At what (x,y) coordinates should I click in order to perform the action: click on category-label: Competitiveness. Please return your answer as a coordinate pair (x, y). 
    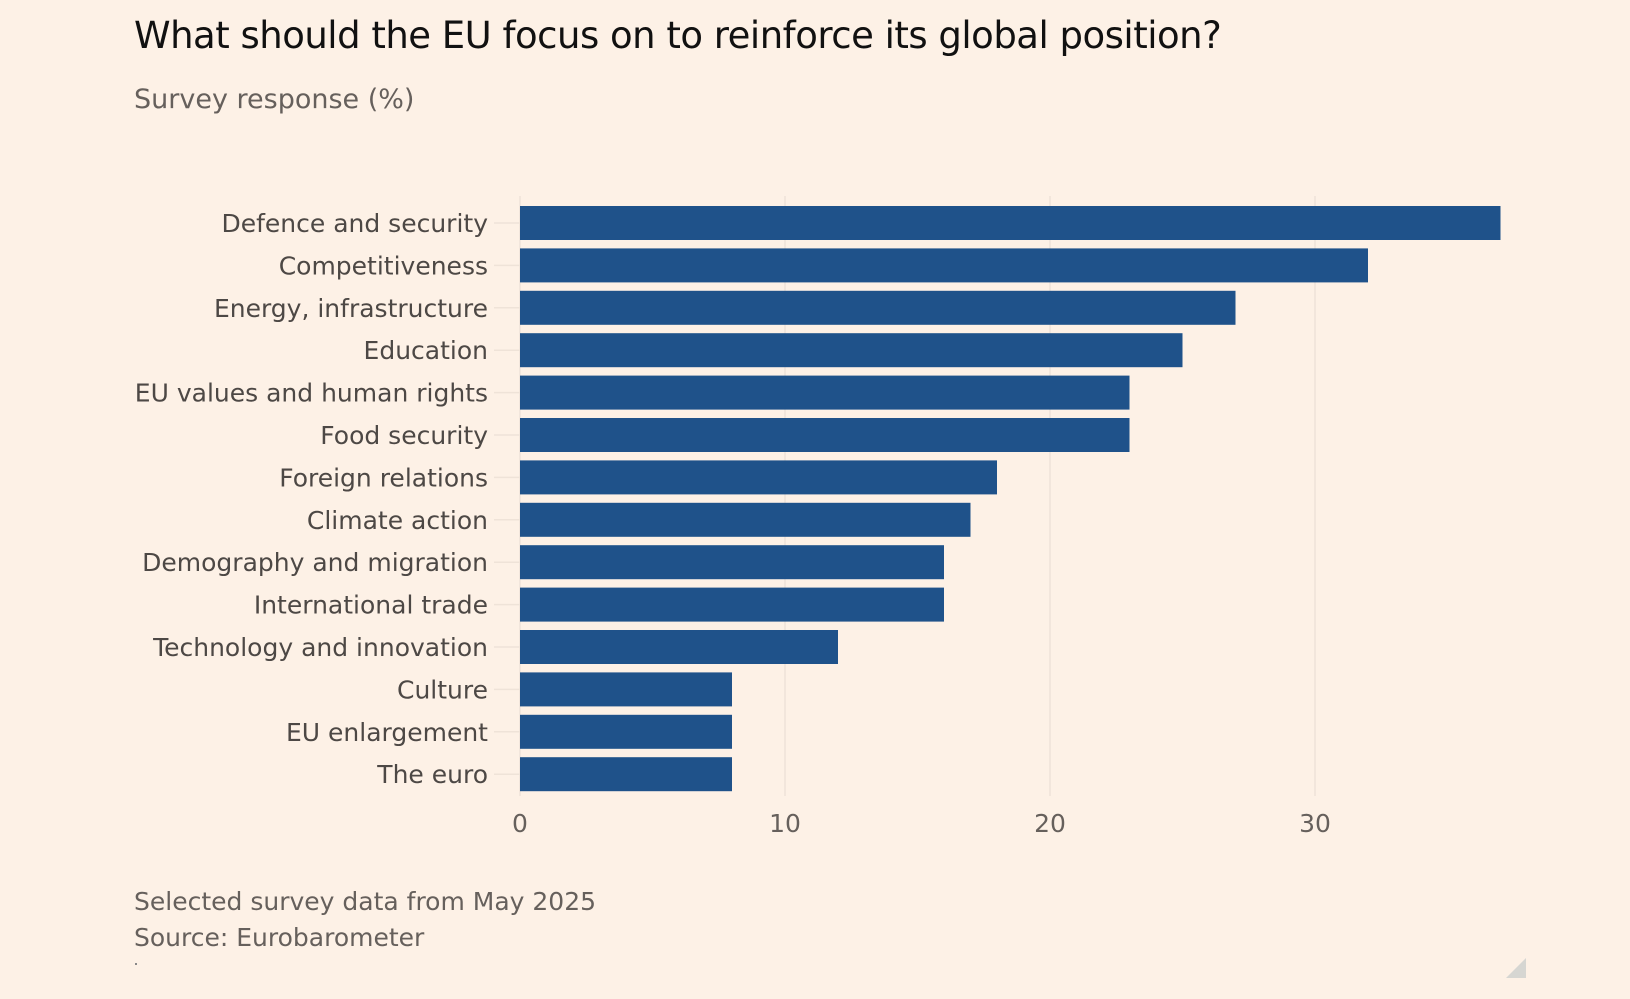
    Looking at the image, I should click on (383, 265).